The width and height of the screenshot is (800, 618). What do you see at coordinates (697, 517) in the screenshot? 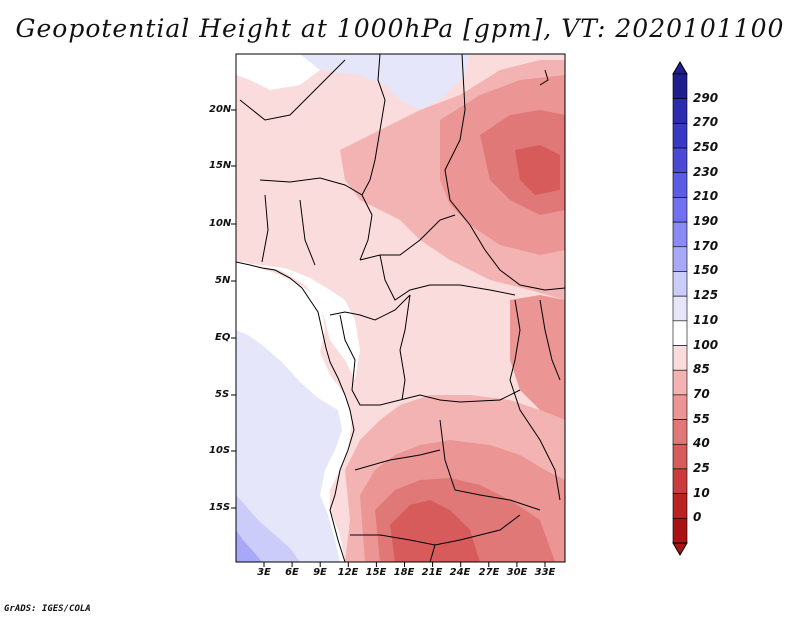
I see `colorbar-label: 0` at bounding box center [697, 517].